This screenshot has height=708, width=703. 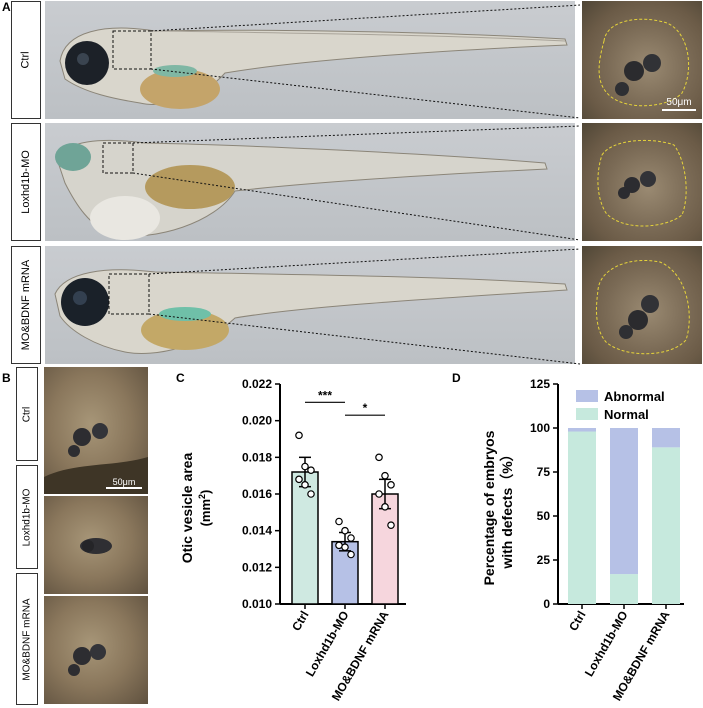 I want to click on chart-c-bars: ****, so click(x=345, y=496).